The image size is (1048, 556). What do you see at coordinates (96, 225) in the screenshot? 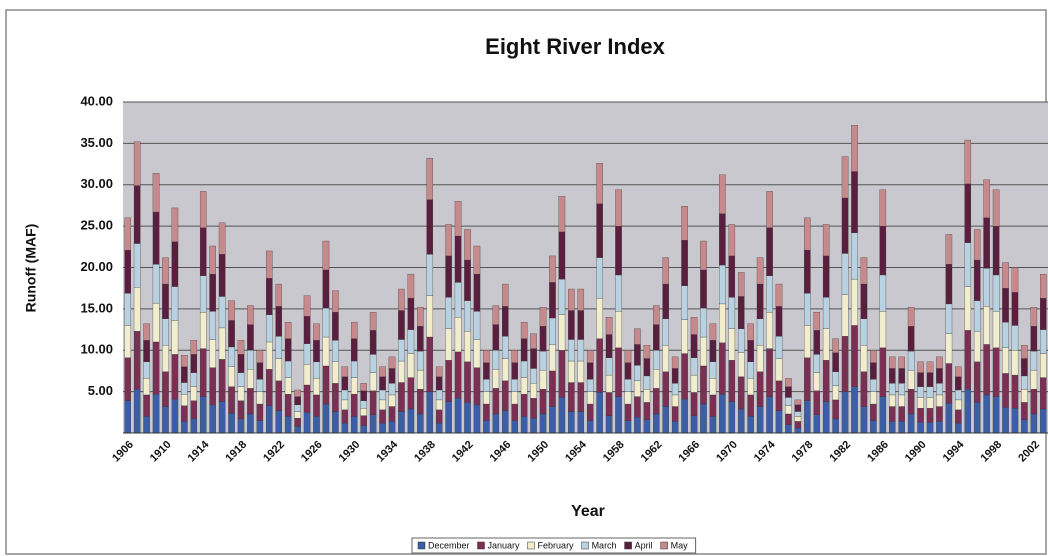
I see `y-tick-label: 25.00` at bounding box center [96, 225].